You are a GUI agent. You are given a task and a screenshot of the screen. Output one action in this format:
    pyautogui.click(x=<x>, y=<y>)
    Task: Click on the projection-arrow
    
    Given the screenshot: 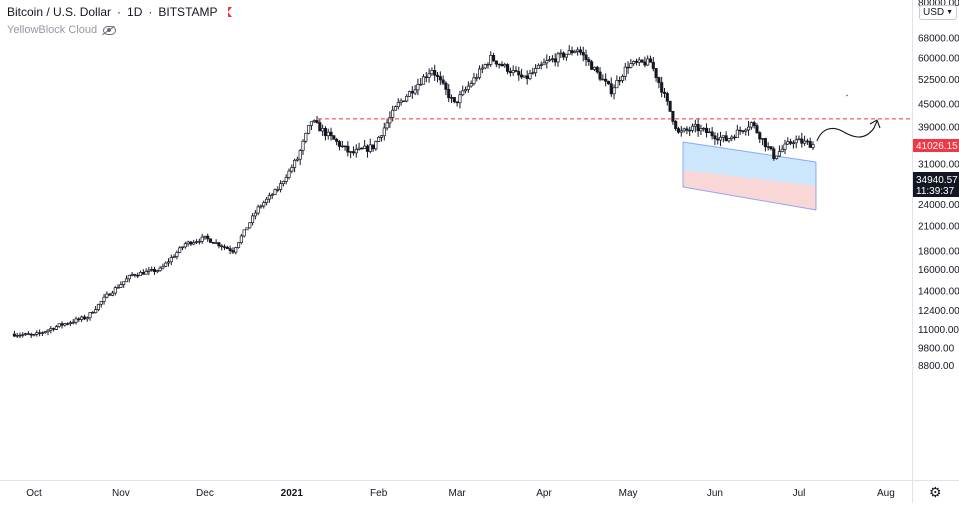 What is the action you would take?
    pyautogui.click(x=847, y=131)
    